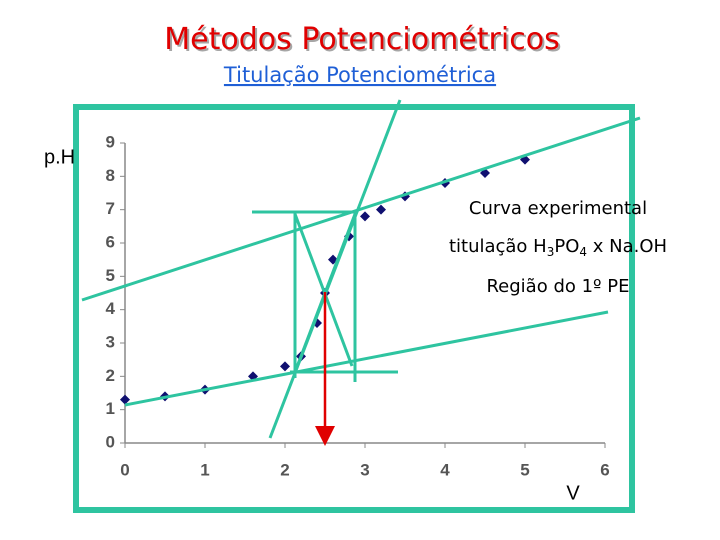  What do you see at coordinates (110, 275) in the screenshot?
I see `y-tick-label: 5` at bounding box center [110, 275].